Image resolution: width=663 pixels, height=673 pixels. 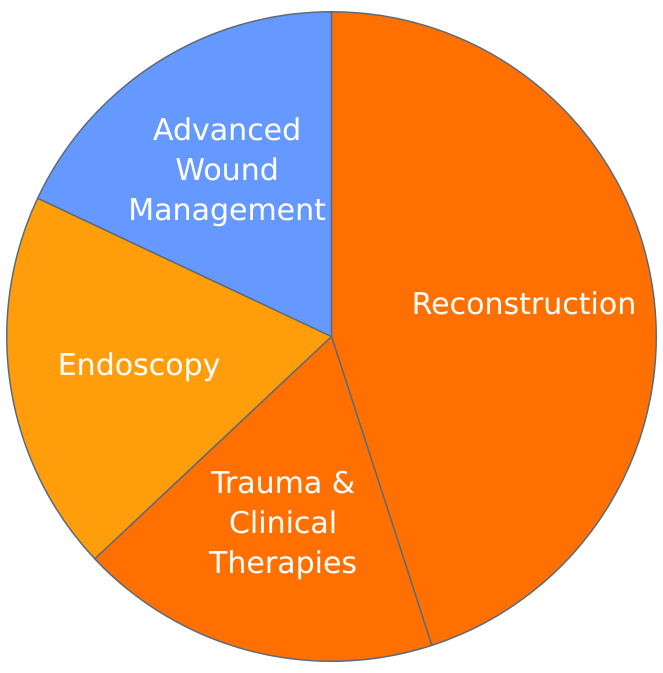 I want to click on slice-label: Endoscopy, so click(x=139, y=365).